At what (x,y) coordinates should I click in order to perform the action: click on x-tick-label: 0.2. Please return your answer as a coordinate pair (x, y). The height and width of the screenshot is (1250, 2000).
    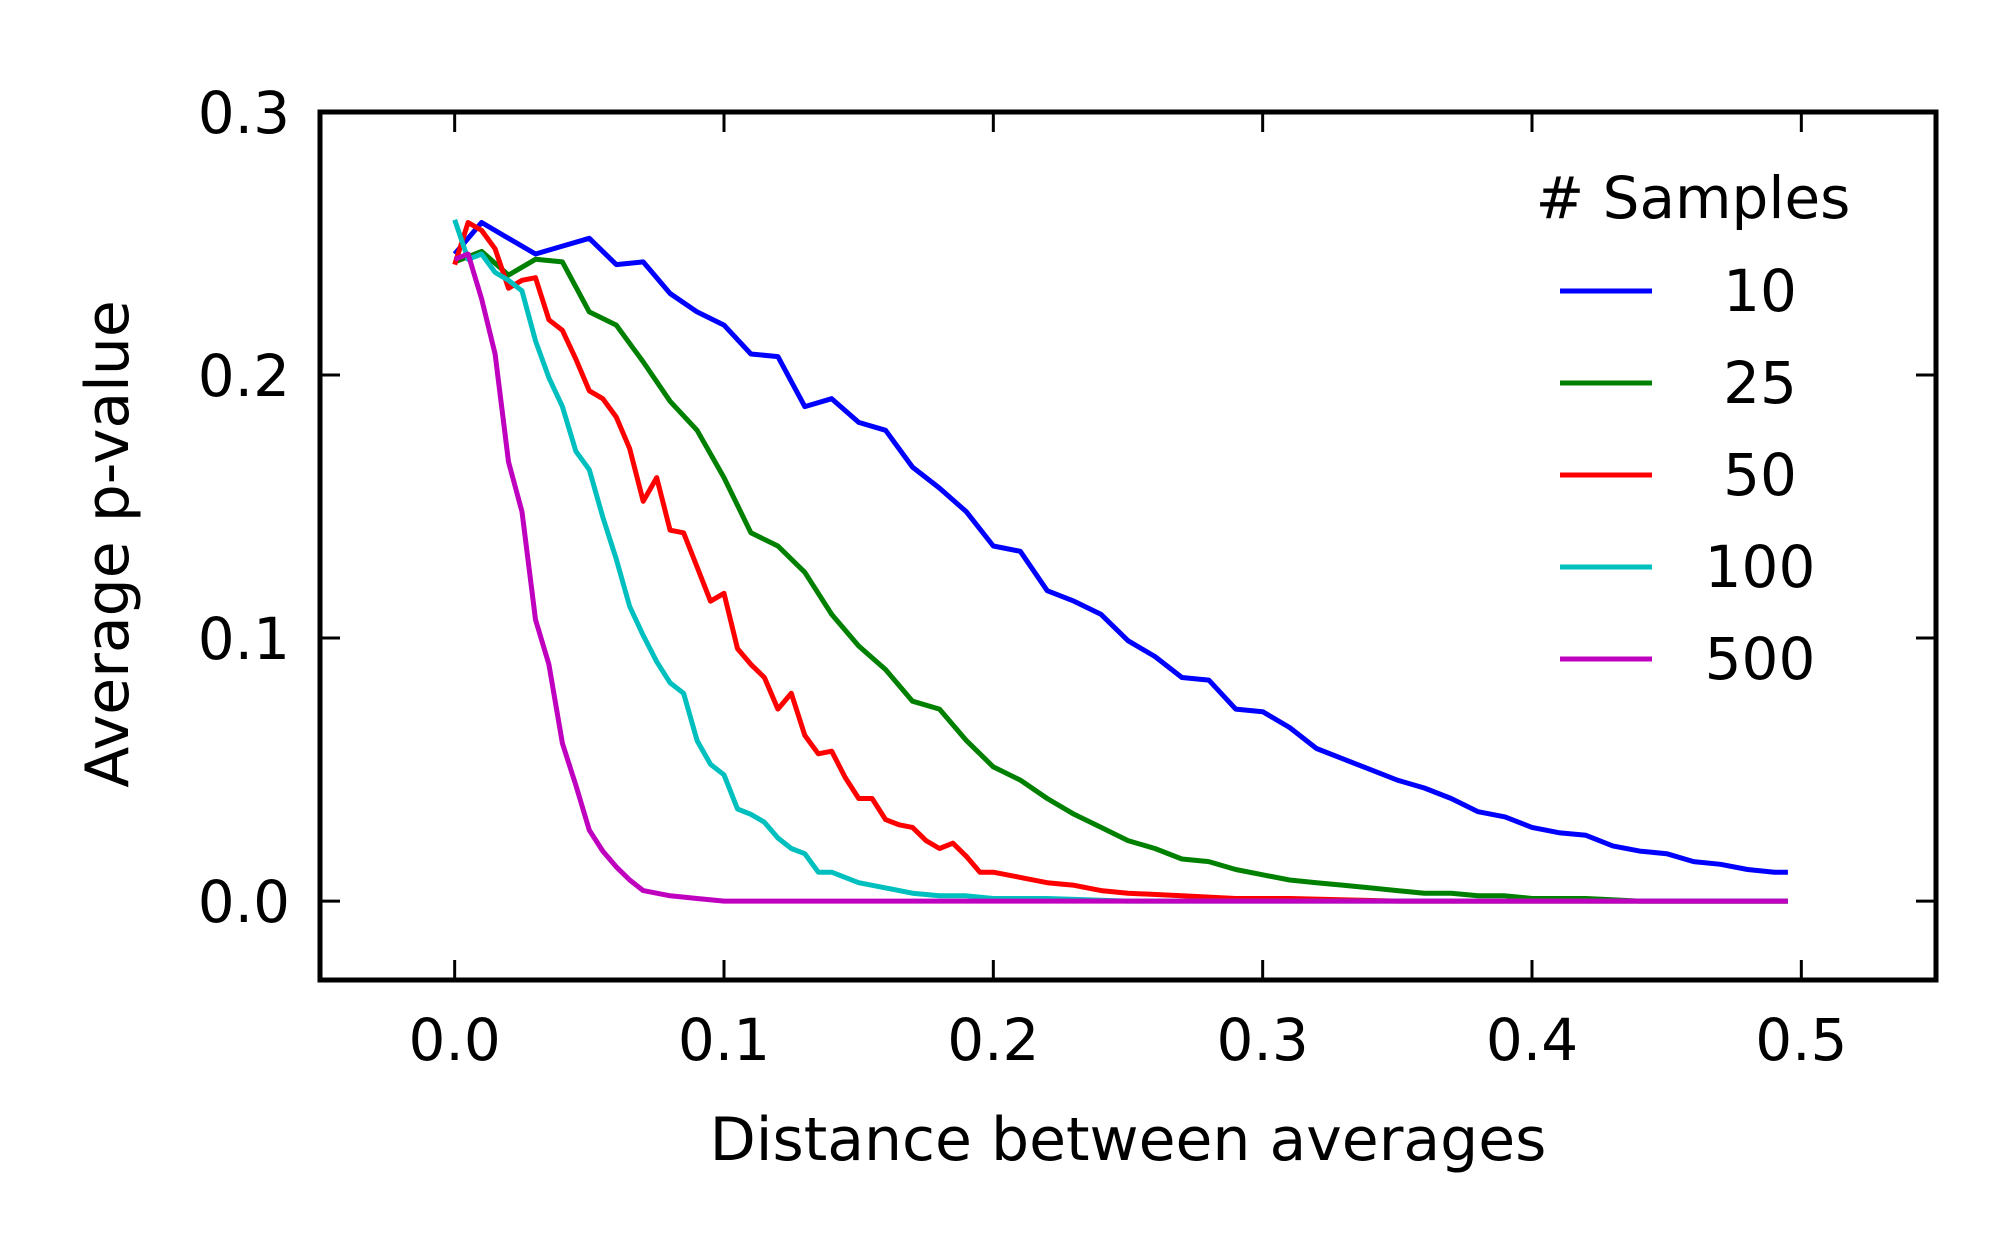
    Looking at the image, I should click on (993, 1040).